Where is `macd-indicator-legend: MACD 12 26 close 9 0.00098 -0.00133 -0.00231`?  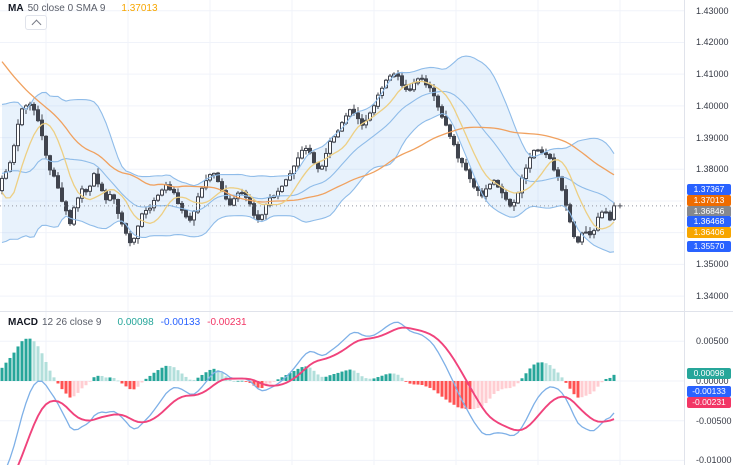
macd-indicator-legend: MACD 12 26 close 9 0.00098 -0.00133 -0.00231 is located at coordinates (127, 322).